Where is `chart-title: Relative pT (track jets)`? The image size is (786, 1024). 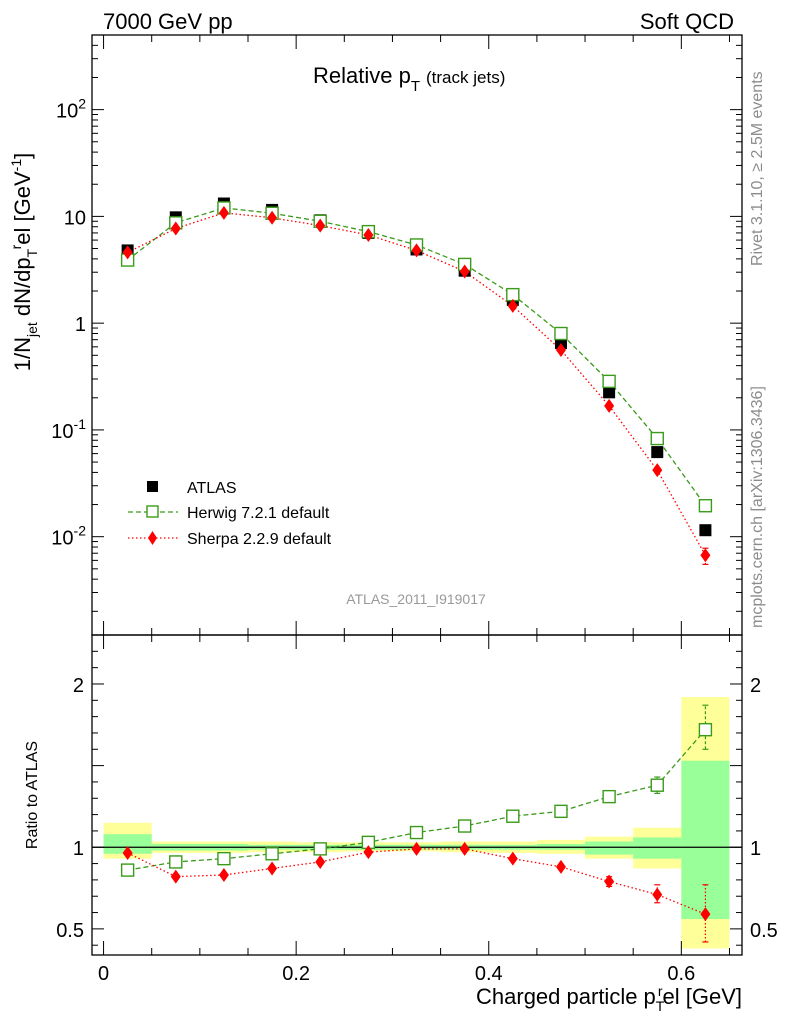 chart-title: Relative pT (track jets) is located at coordinates (409, 79).